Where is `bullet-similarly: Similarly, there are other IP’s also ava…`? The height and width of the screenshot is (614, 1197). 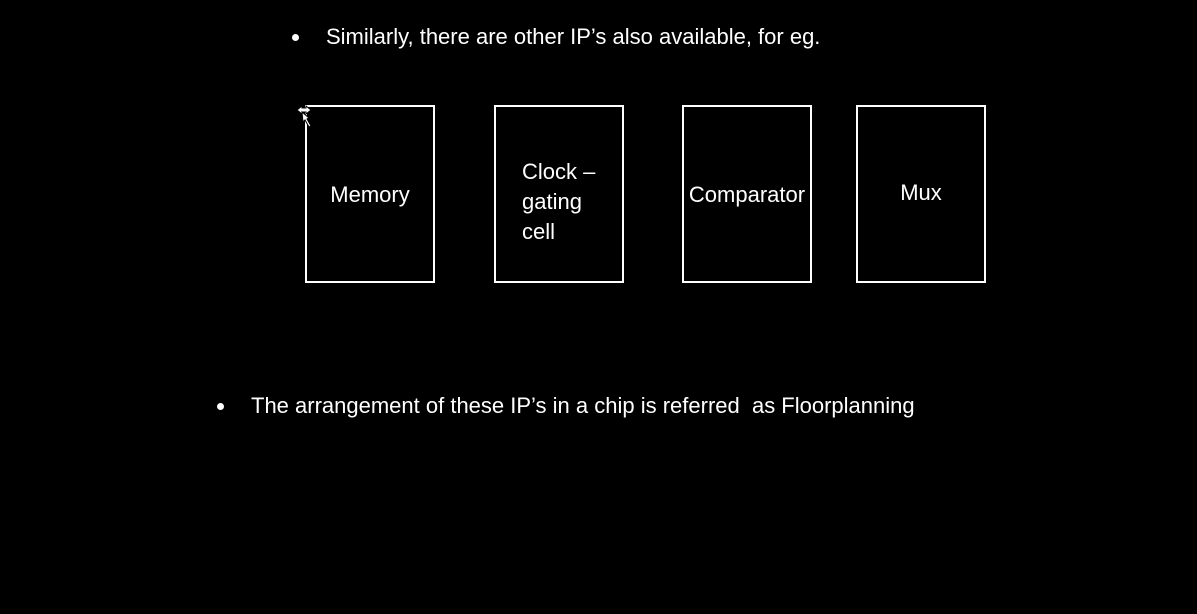 bullet-similarly: Similarly, there are other IP’s also ava… is located at coordinates (556, 37).